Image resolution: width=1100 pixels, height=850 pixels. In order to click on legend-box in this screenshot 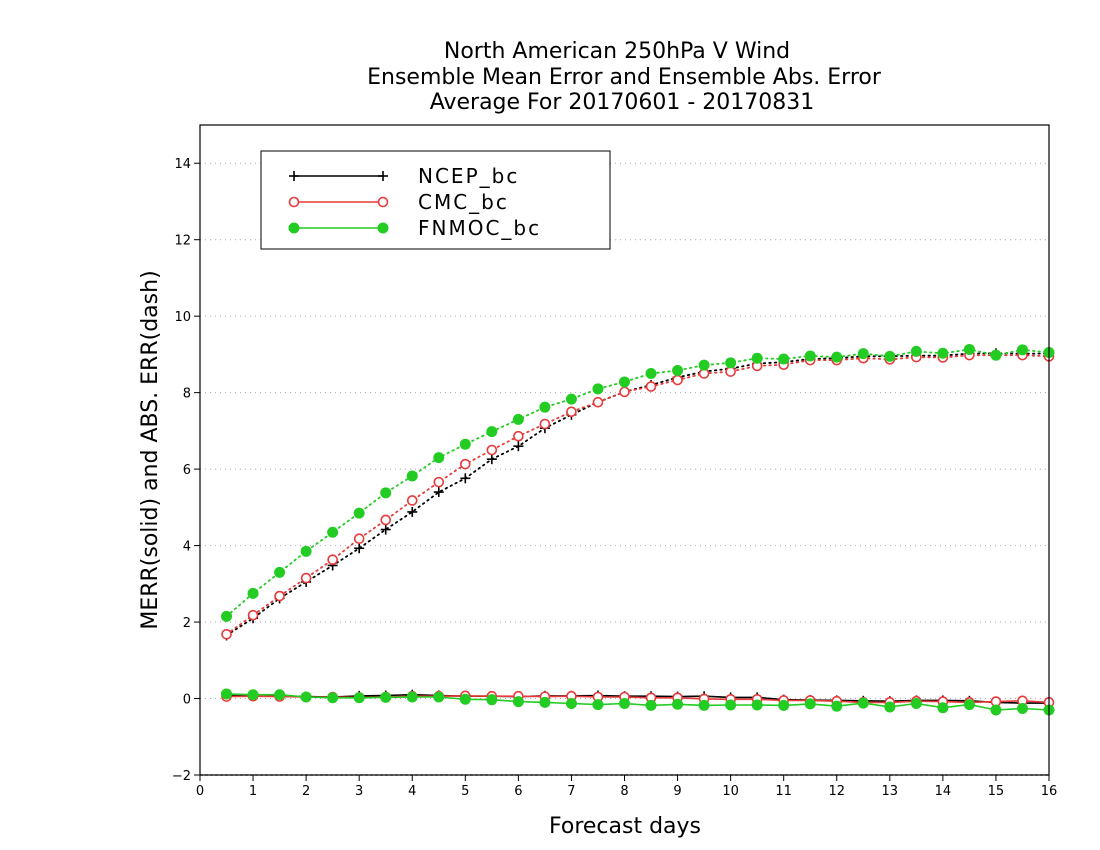, I will do `click(435, 200)`.